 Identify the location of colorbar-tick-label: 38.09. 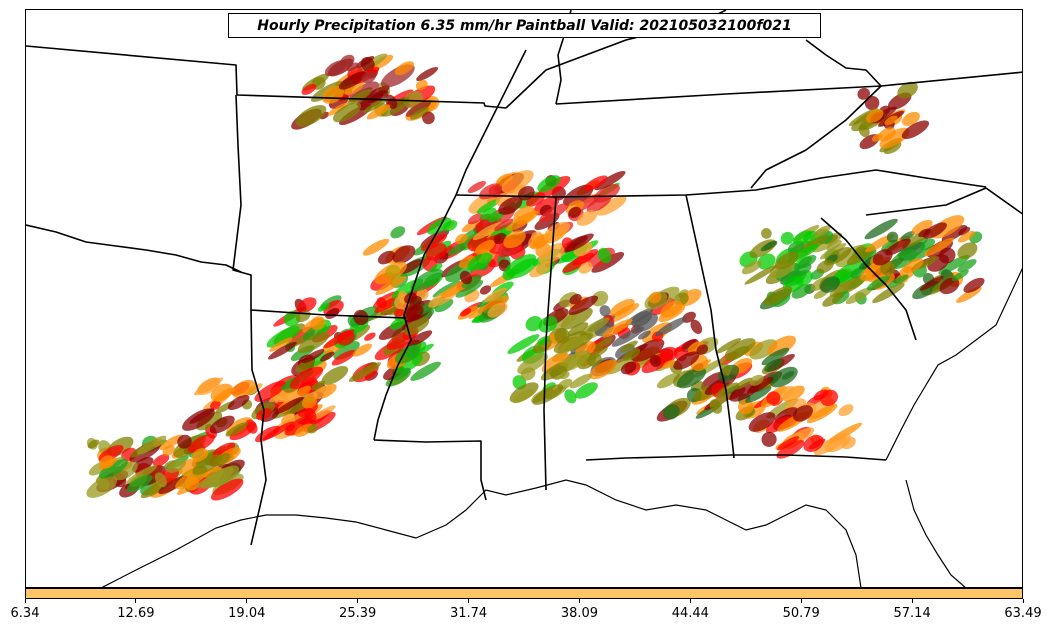
(579, 613).